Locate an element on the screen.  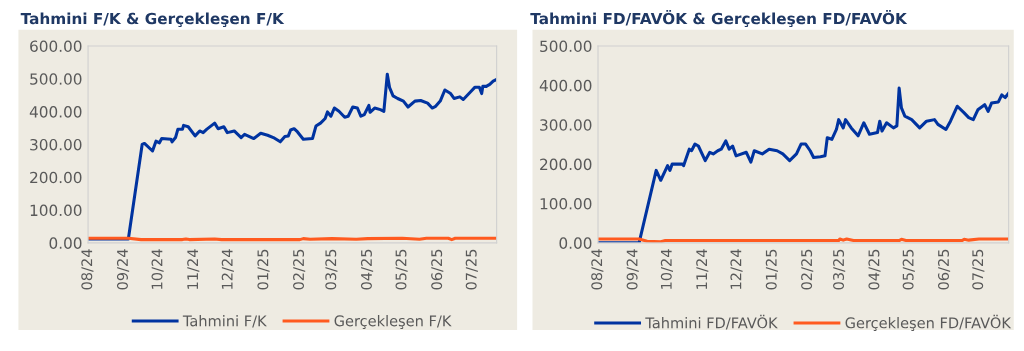
legend-label: Tahmini FD/FAVÖK is located at coordinates (711, 322).